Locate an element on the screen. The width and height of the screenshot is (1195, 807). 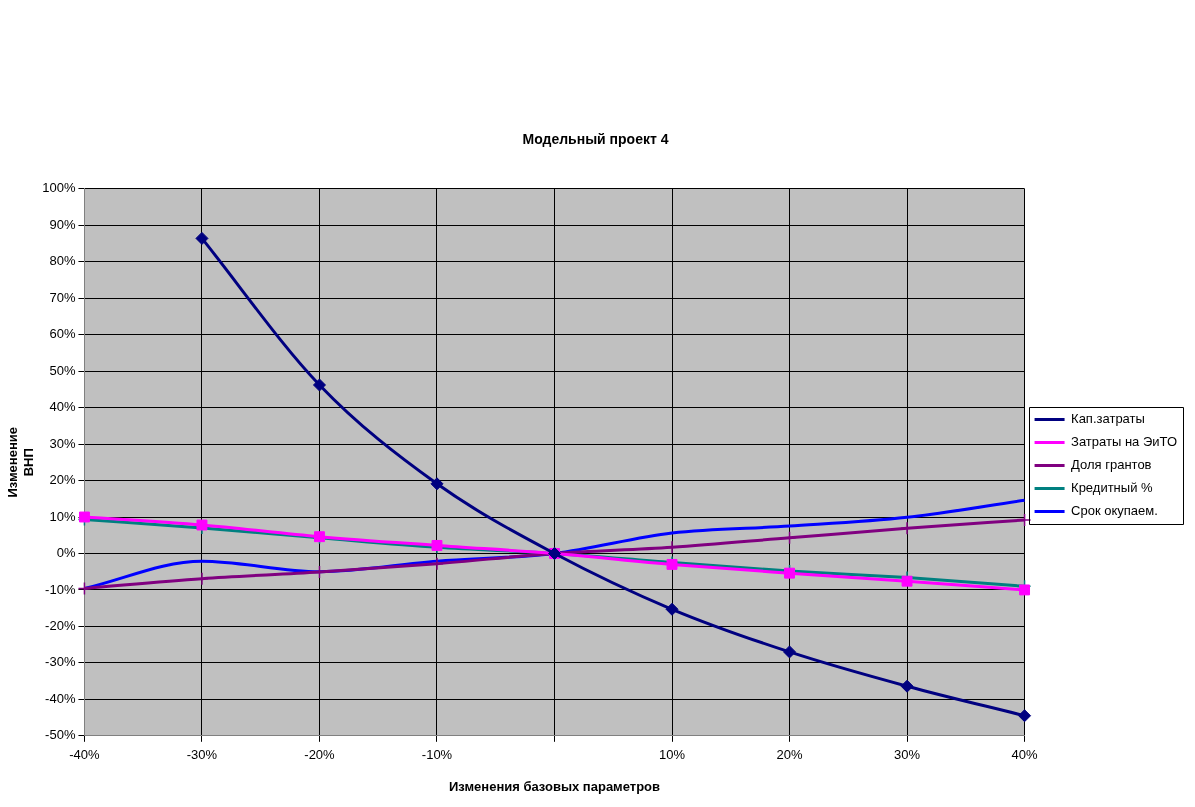
chart-title: Модельный проект 4 is located at coordinates (595, 139).